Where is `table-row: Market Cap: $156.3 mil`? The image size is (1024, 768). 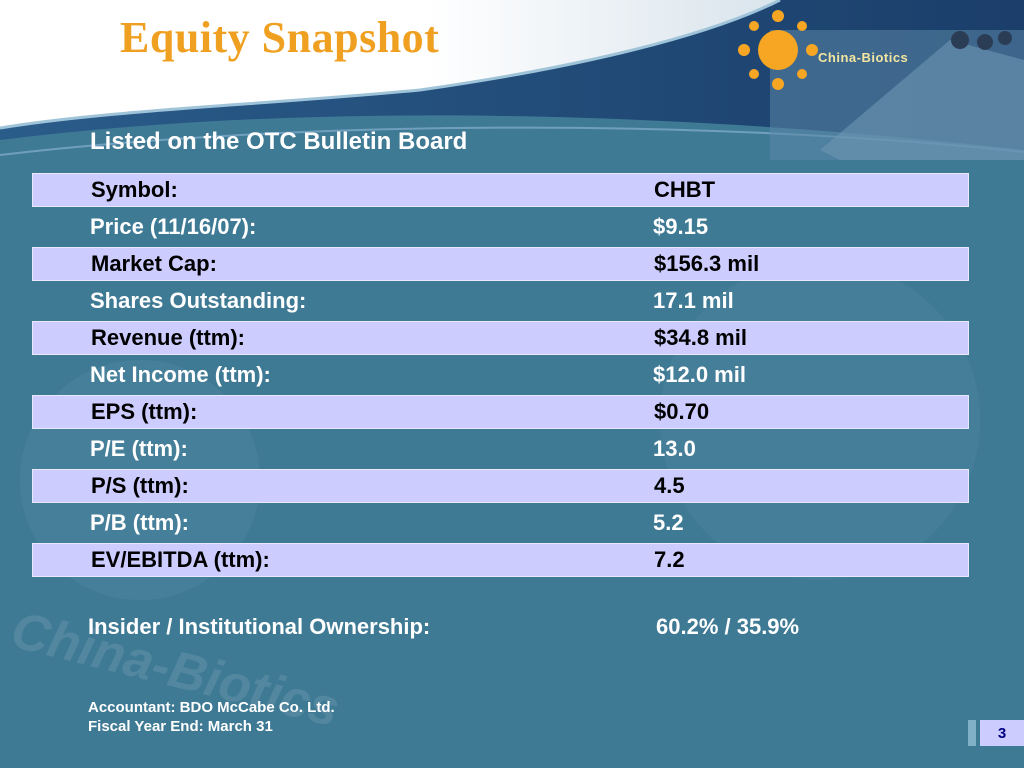 table-row: Market Cap: $156.3 mil is located at coordinates (500, 264).